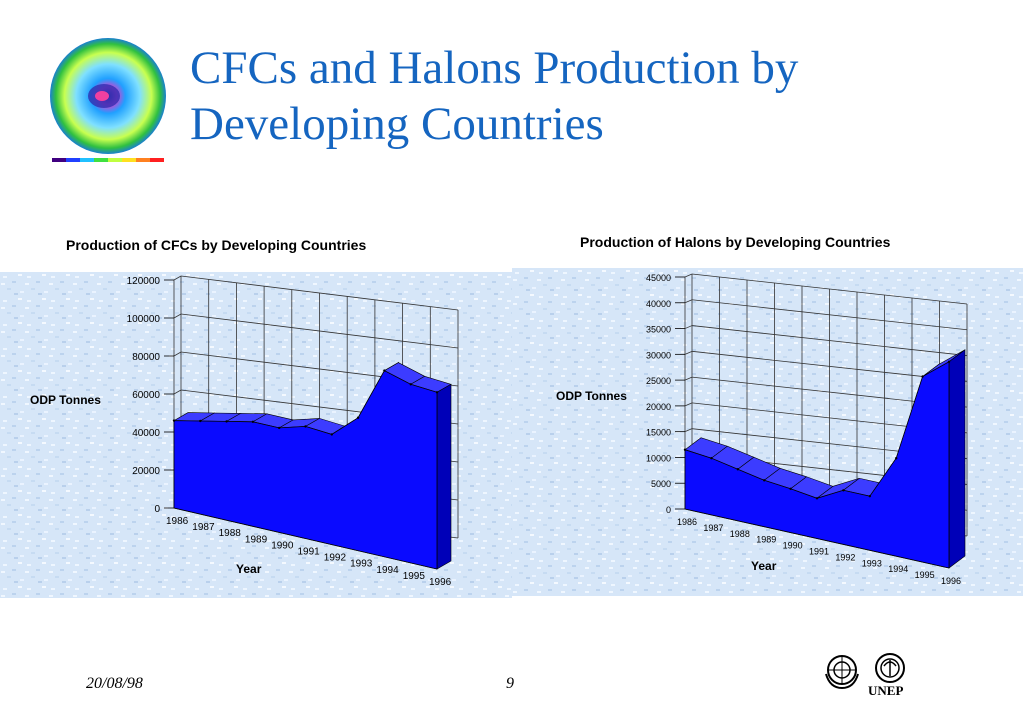  I want to click on halon-ytick-label: 20000, so click(658, 407).